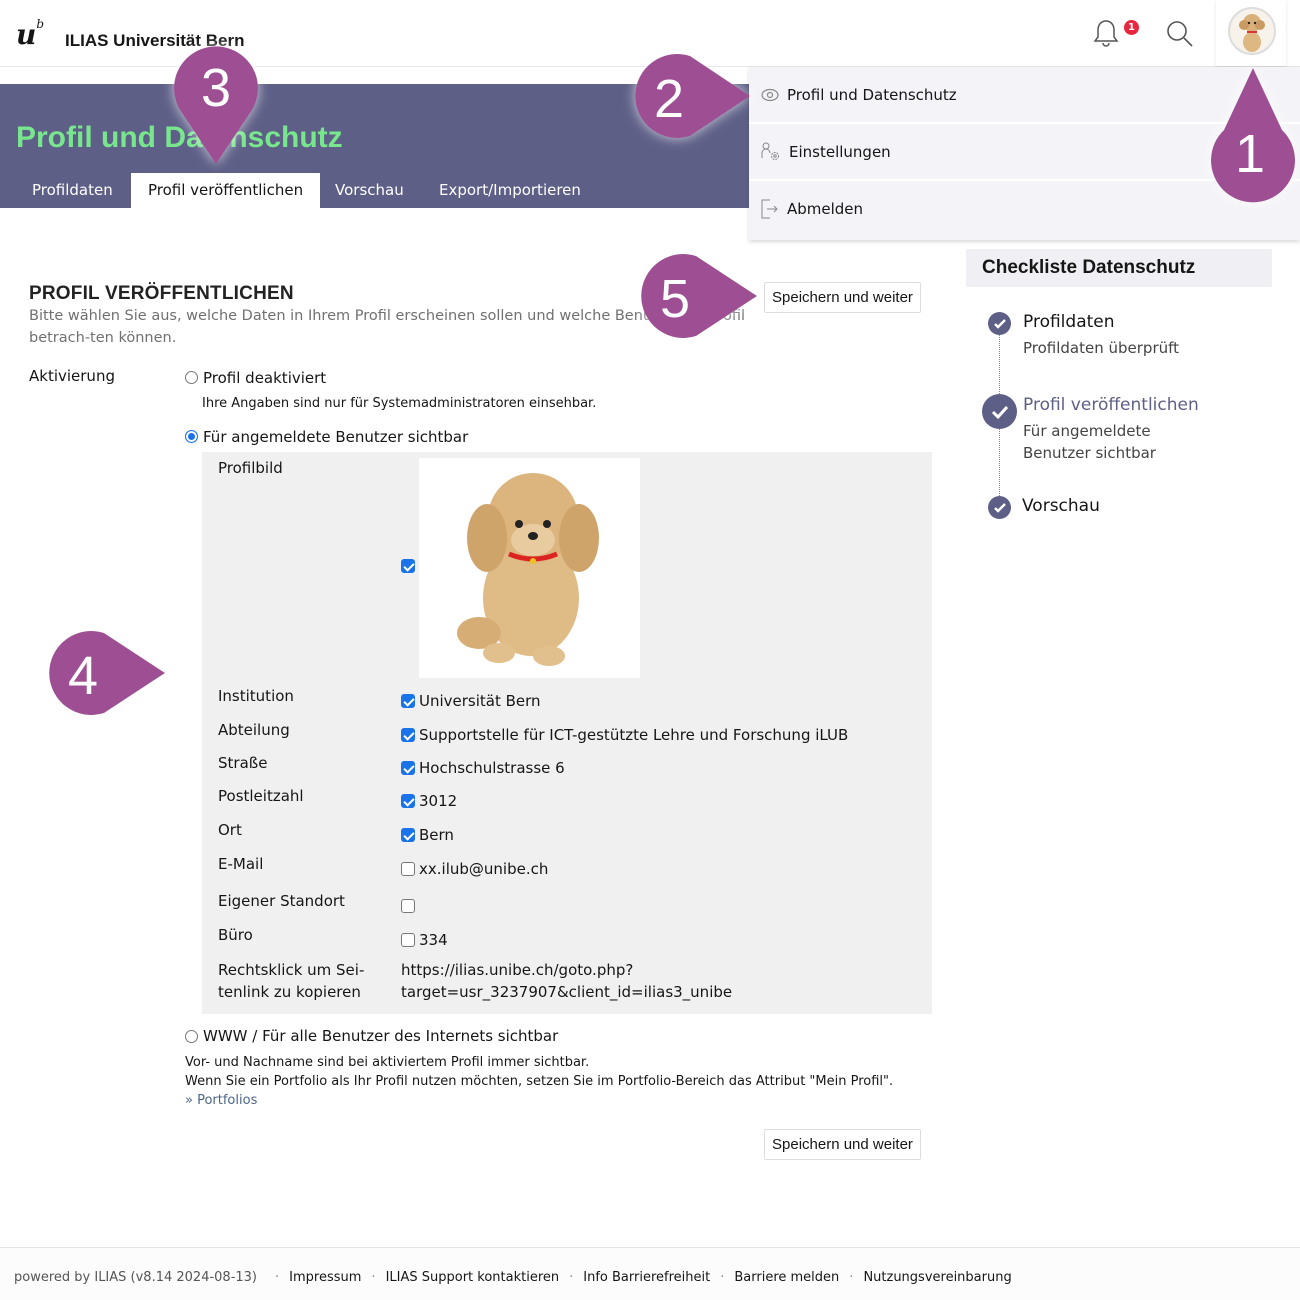 The image size is (1300, 1300). What do you see at coordinates (226, 190) in the screenshot?
I see `tab-profil-veroeffentlichen: Profil veröffentlichen` at bounding box center [226, 190].